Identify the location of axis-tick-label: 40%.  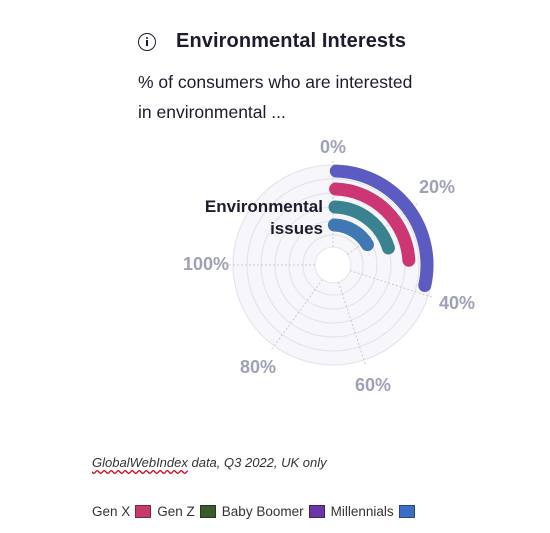
(457, 303).